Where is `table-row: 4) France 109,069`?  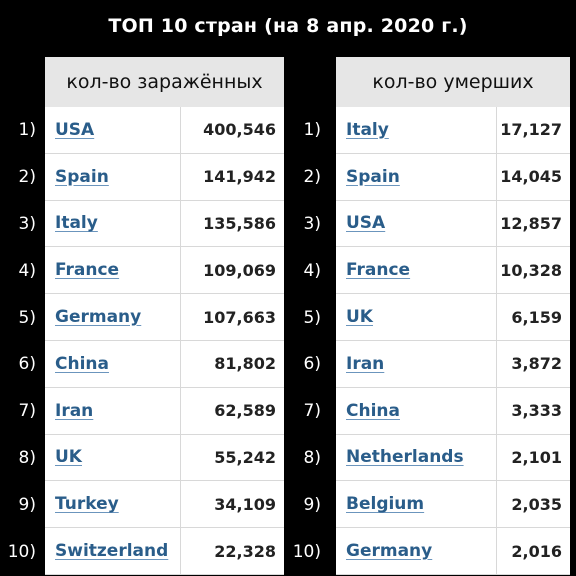 table-row: 4) France 109,069 is located at coordinates (145, 271).